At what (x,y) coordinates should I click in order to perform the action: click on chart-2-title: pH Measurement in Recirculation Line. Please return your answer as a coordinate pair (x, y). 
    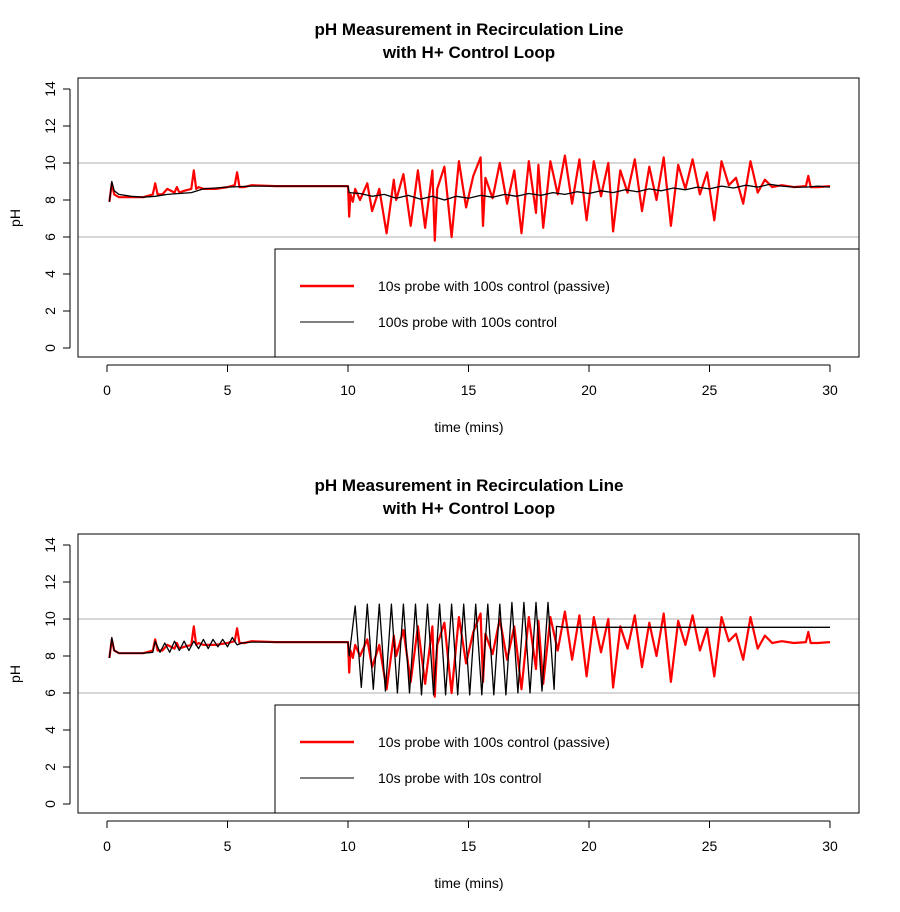
    Looking at the image, I should click on (469, 485).